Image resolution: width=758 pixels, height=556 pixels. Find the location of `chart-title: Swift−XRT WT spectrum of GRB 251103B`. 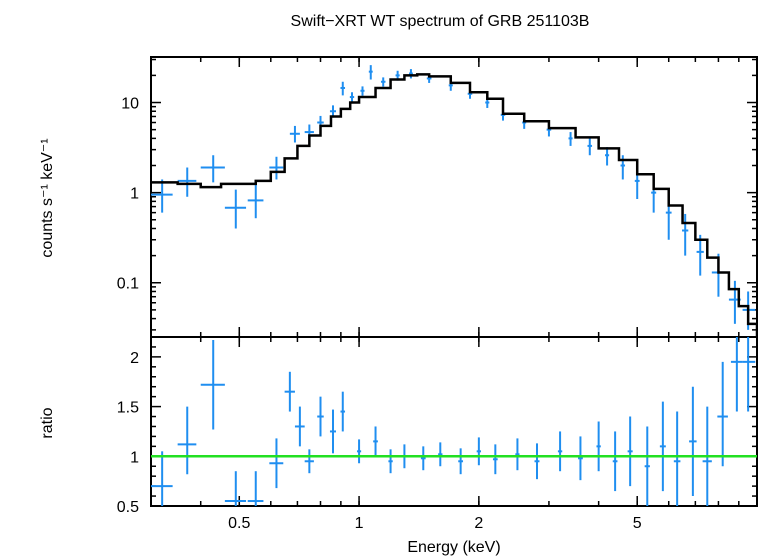

chart-title: Swift−XRT WT spectrum of GRB 251103B is located at coordinates (440, 21).